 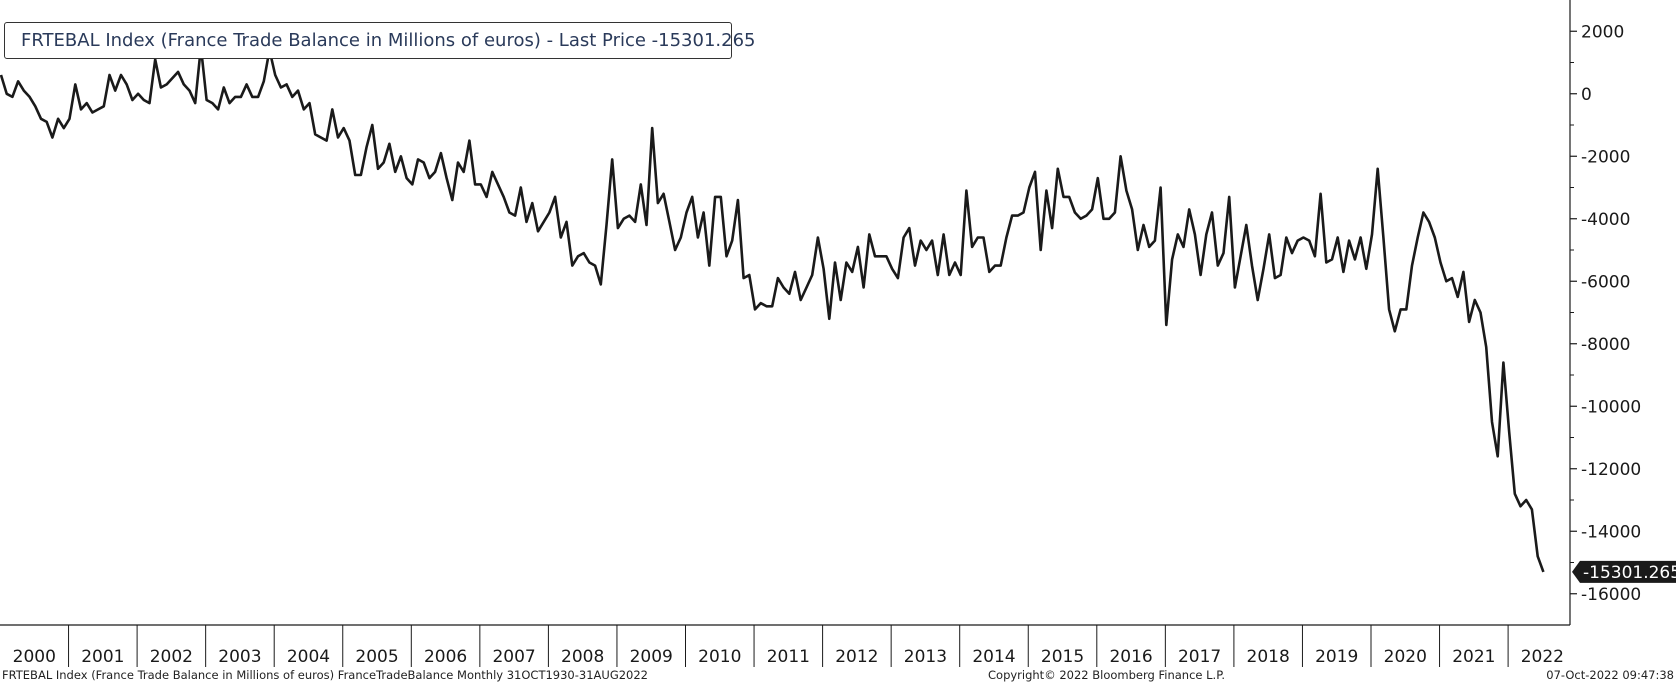 I want to click on y-tick-label: -16000, so click(x=1611, y=595).